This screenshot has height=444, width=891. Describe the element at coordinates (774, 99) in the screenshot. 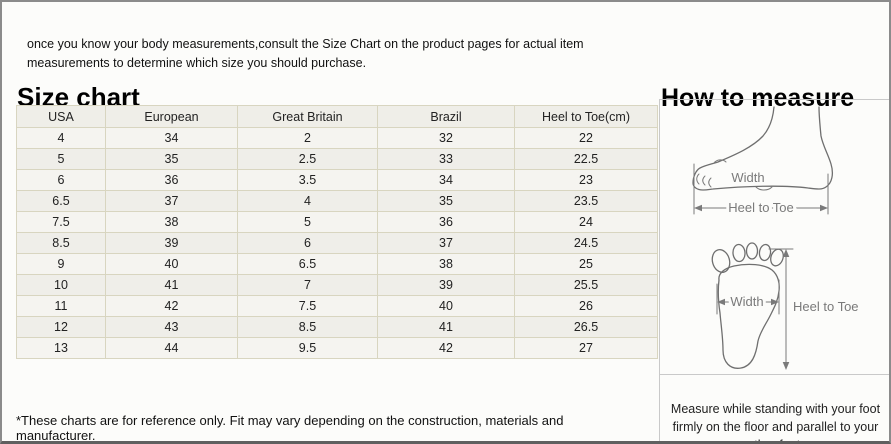

I see `heading-rule` at that location.